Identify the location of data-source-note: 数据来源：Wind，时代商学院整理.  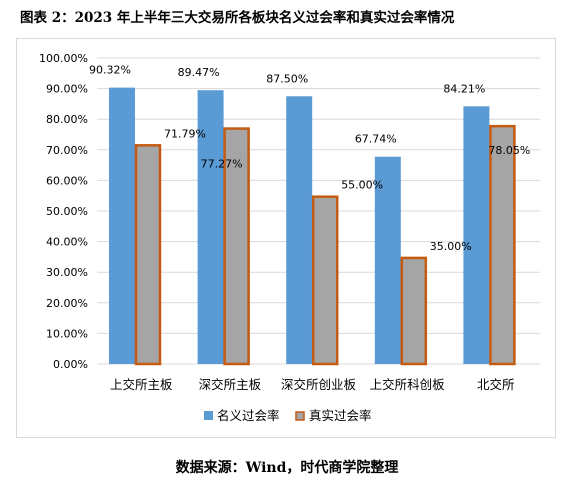
(287, 468).